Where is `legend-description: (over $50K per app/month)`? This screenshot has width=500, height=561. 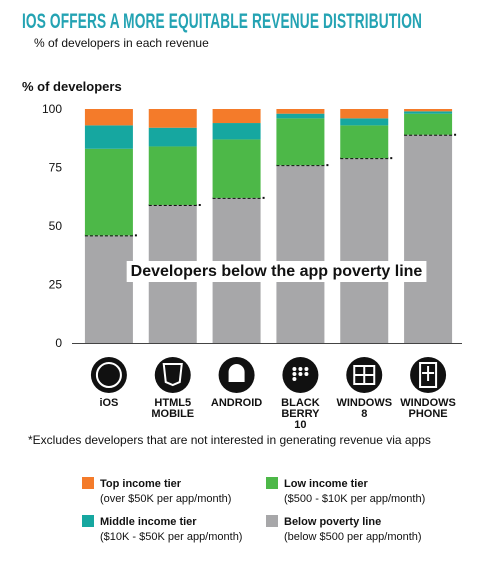
legend-description: (over $50K per app/month) is located at coordinates (165, 499).